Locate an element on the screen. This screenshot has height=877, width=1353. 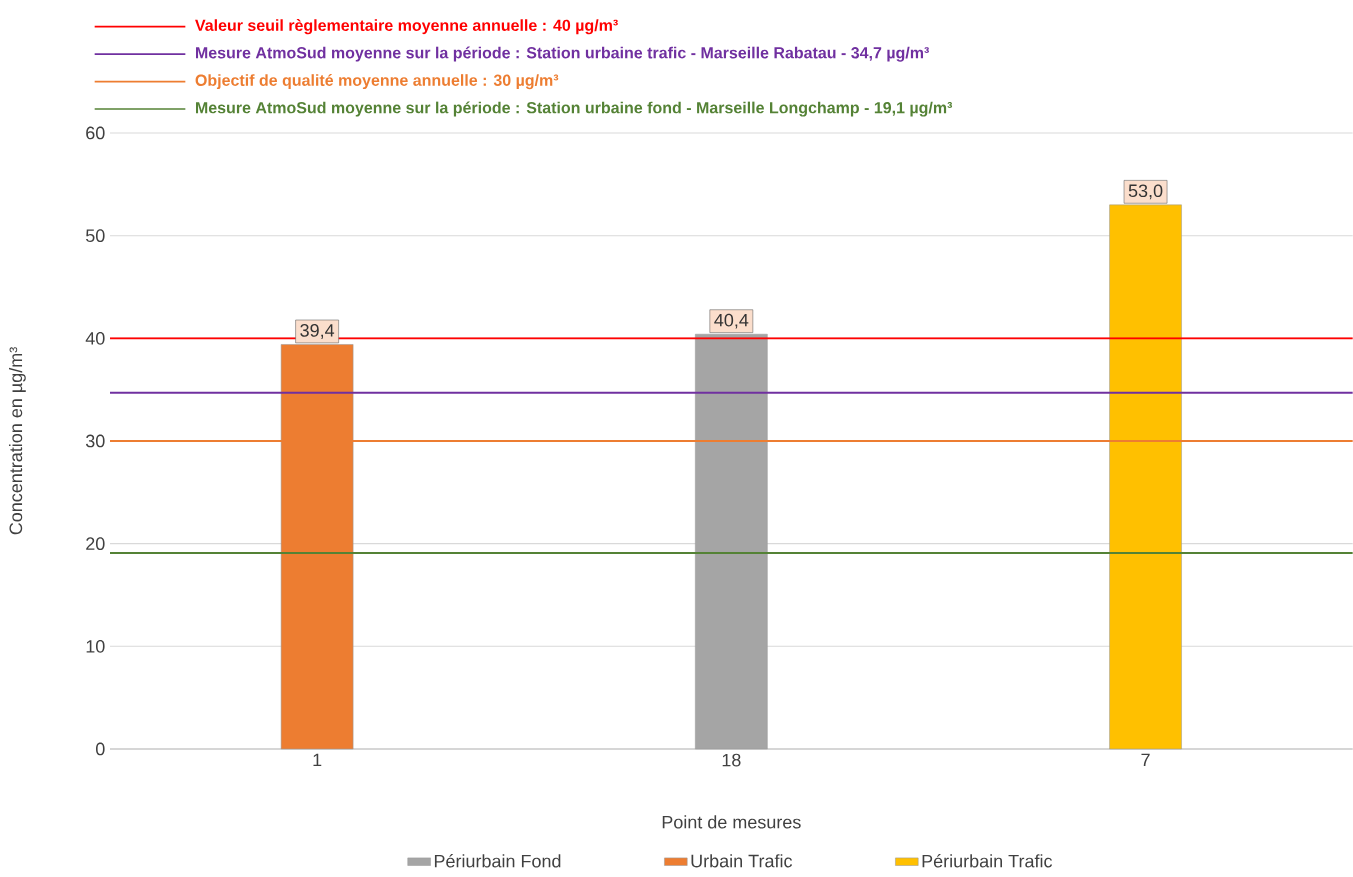
y-tick-label: 40 is located at coordinates (95, 338).